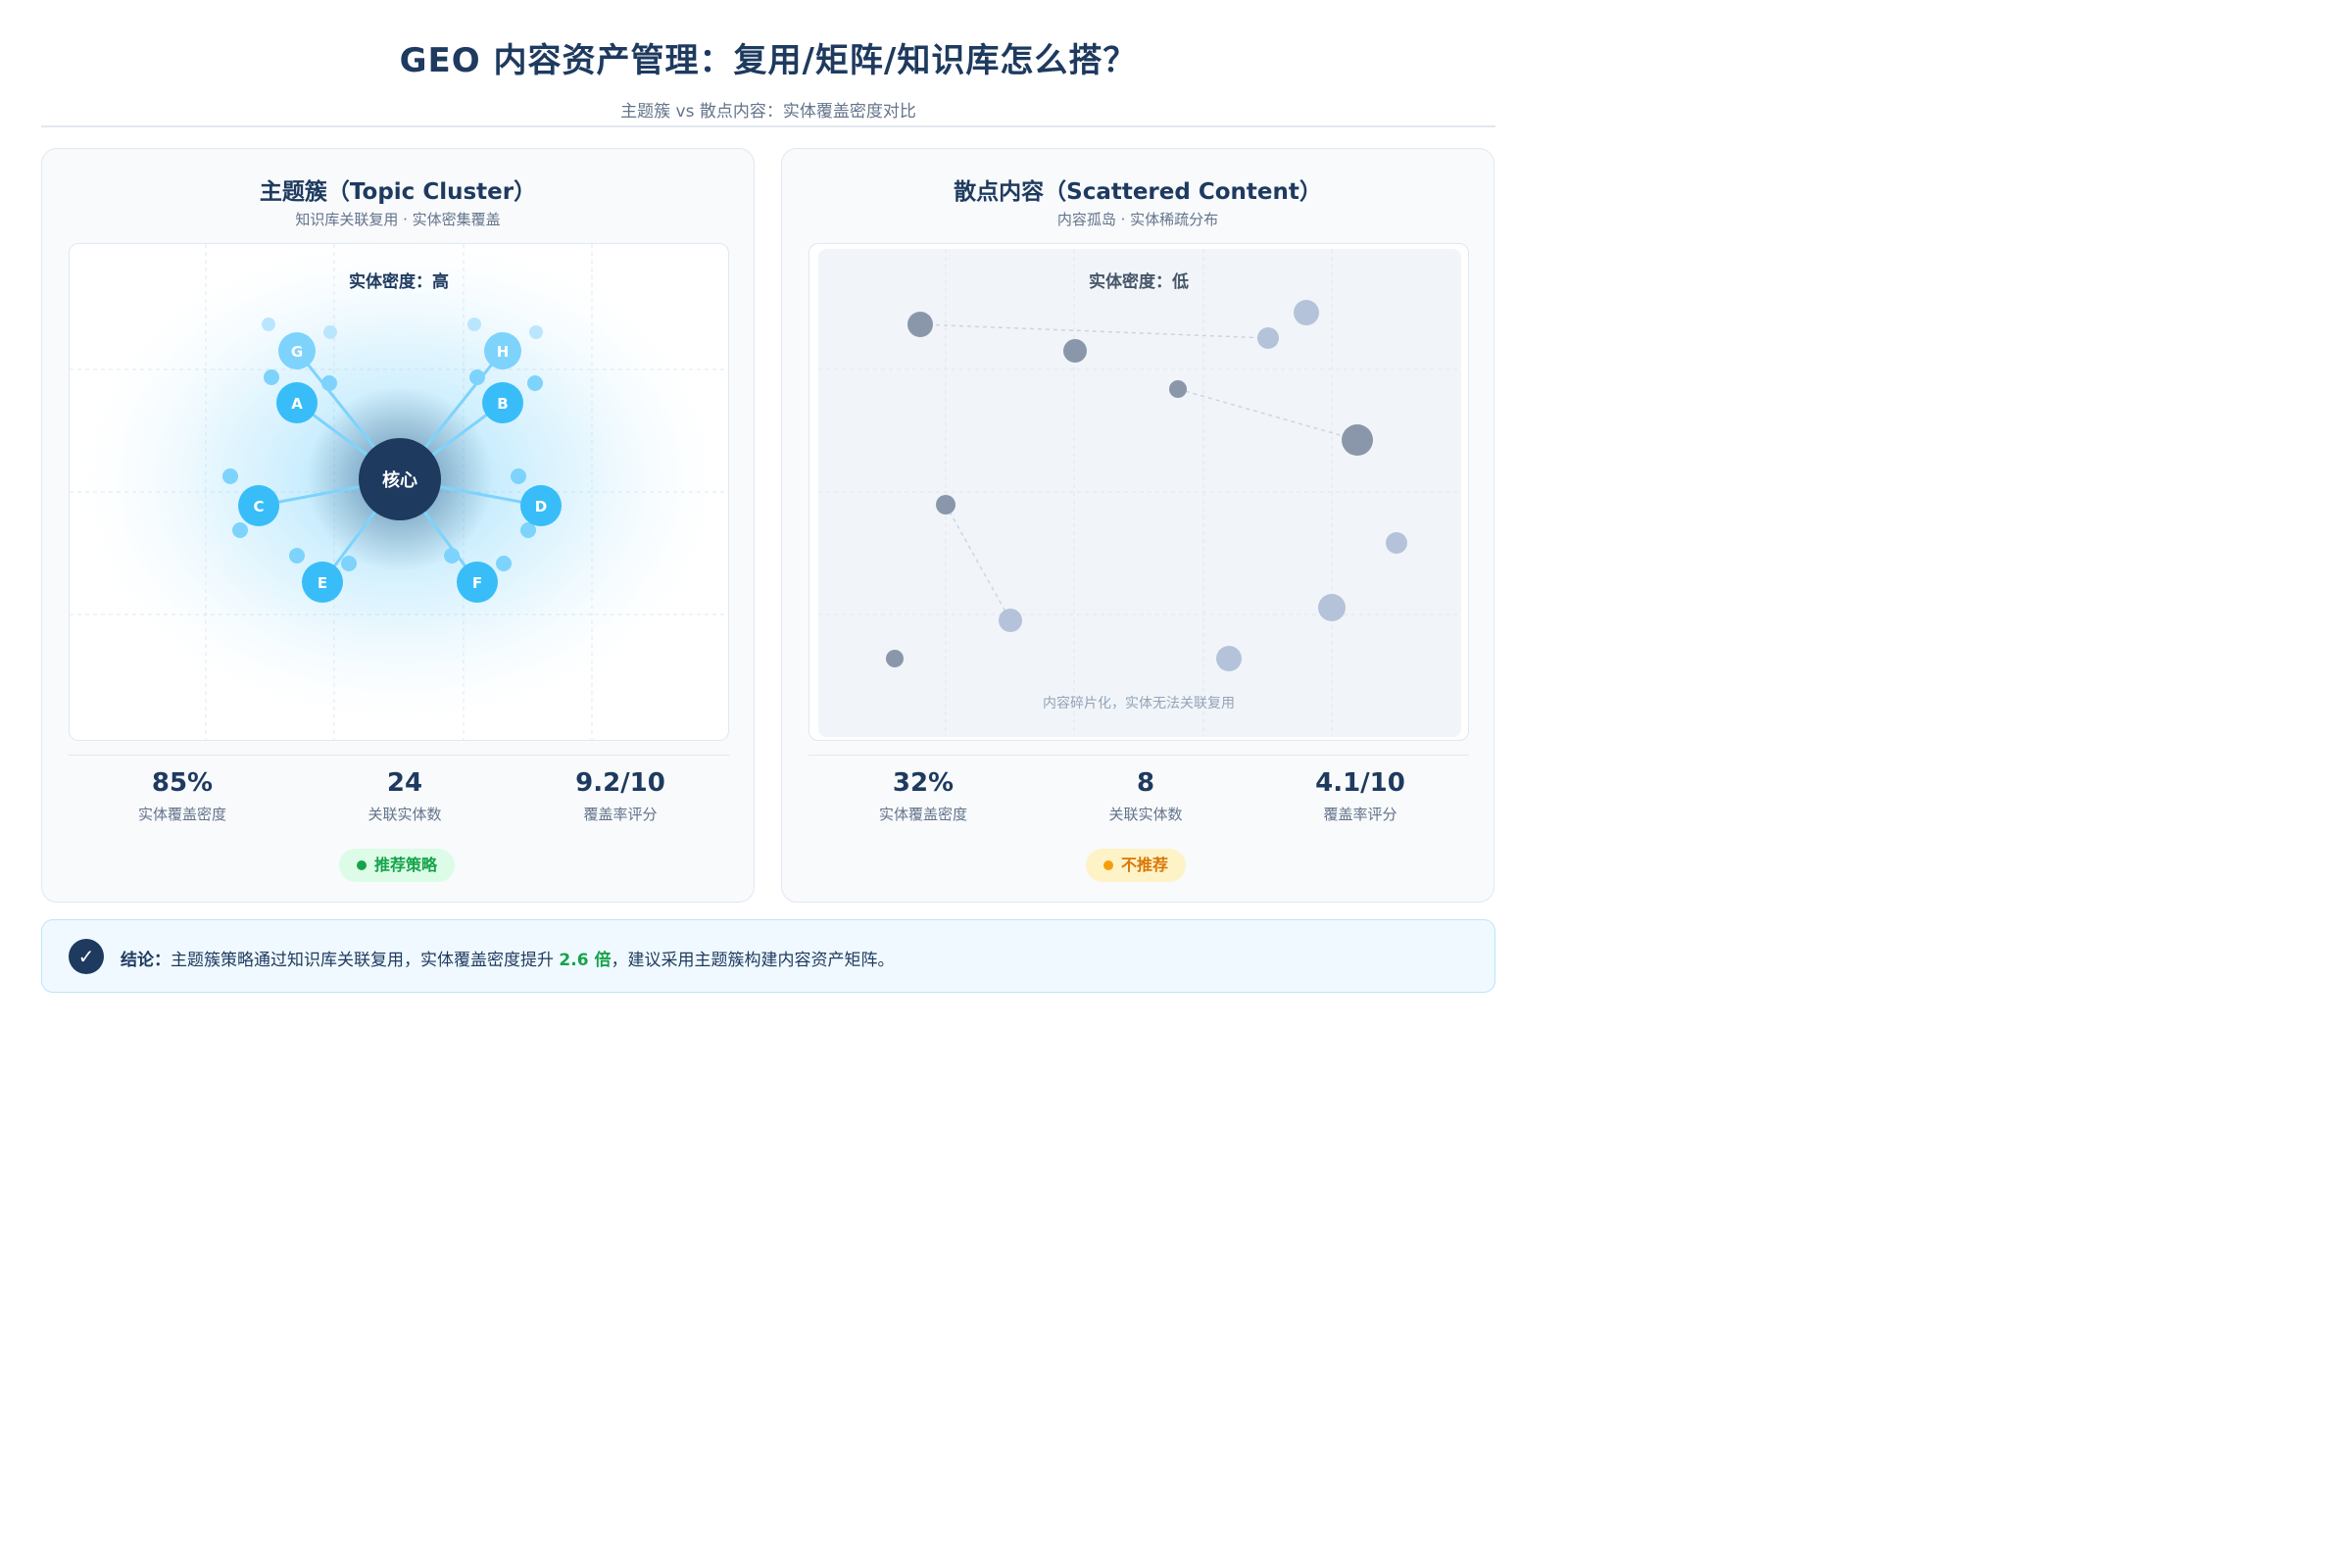 This screenshot has width=2352, height=1568. I want to click on badge-label: 推荐策略, so click(406, 865).